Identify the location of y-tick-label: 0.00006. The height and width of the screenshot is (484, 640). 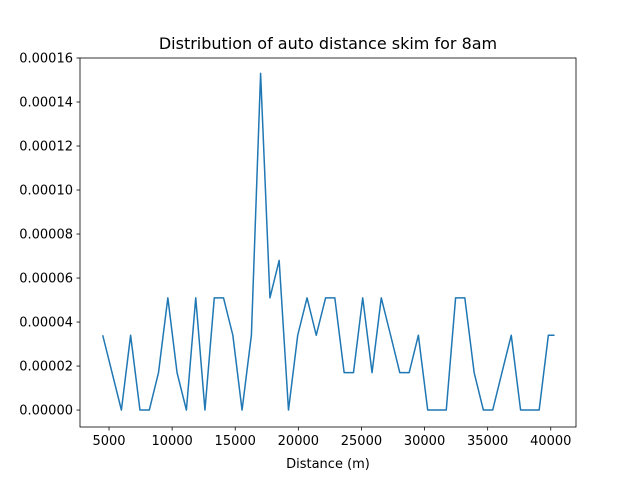
(46, 279).